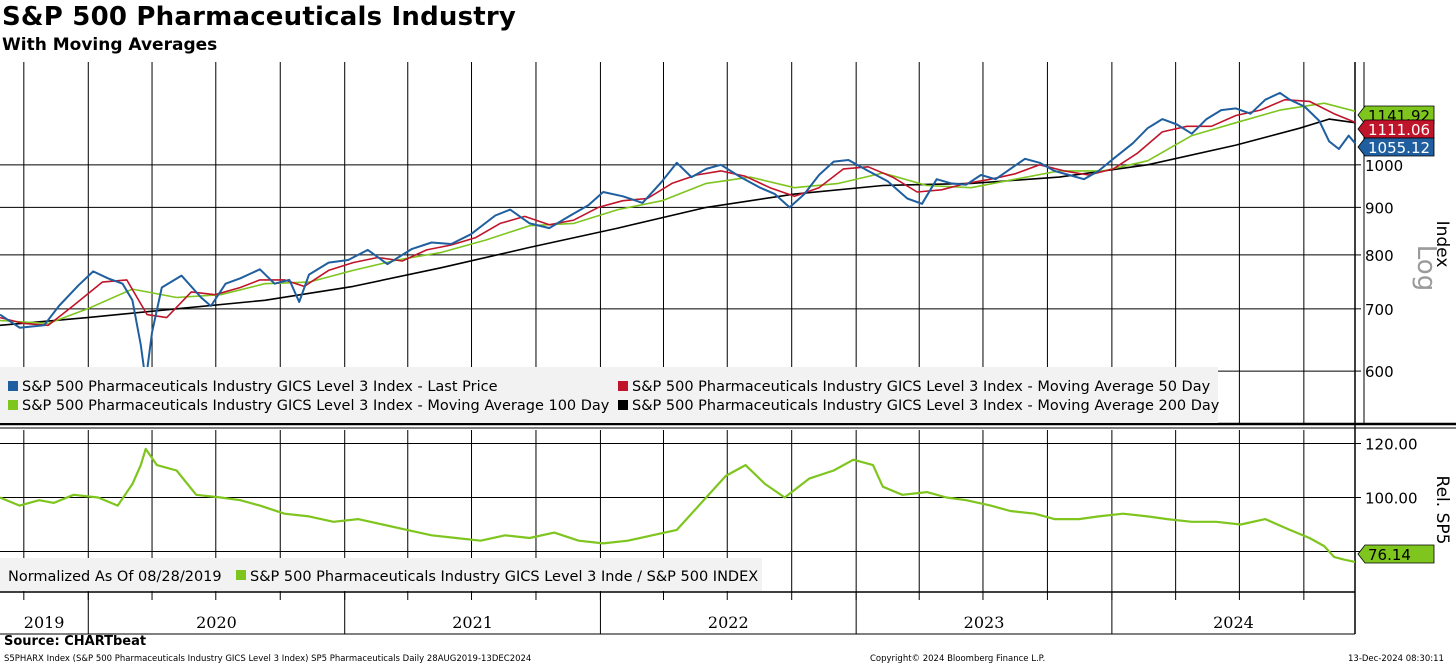 This screenshot has width=1456, height=666. I want to click on legend-upper-box, so click(609, 395).